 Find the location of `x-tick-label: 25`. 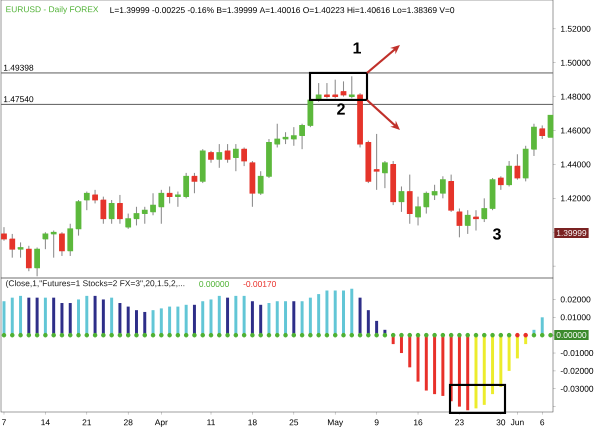

x-tick-label: 25 is located at coordinates (294, 422).